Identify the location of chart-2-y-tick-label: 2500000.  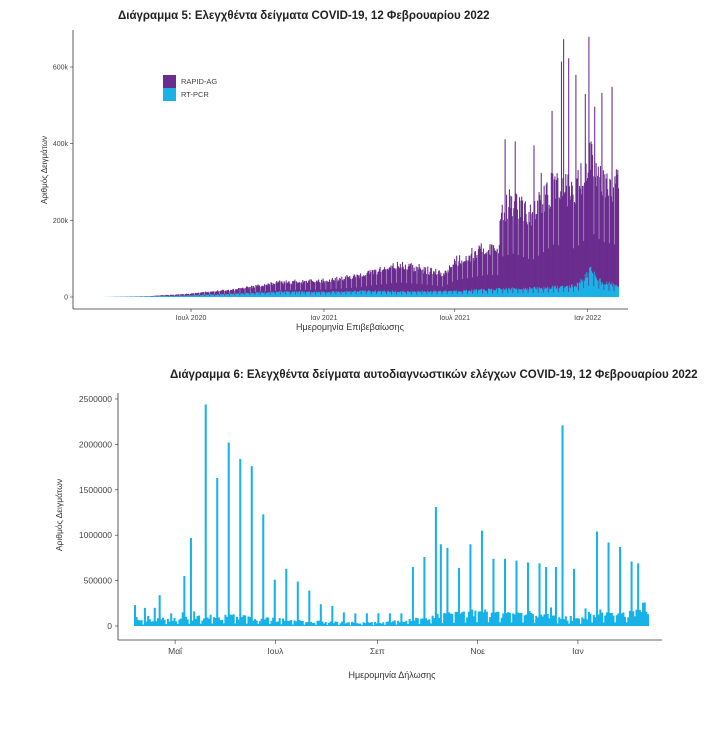
(95, 399).